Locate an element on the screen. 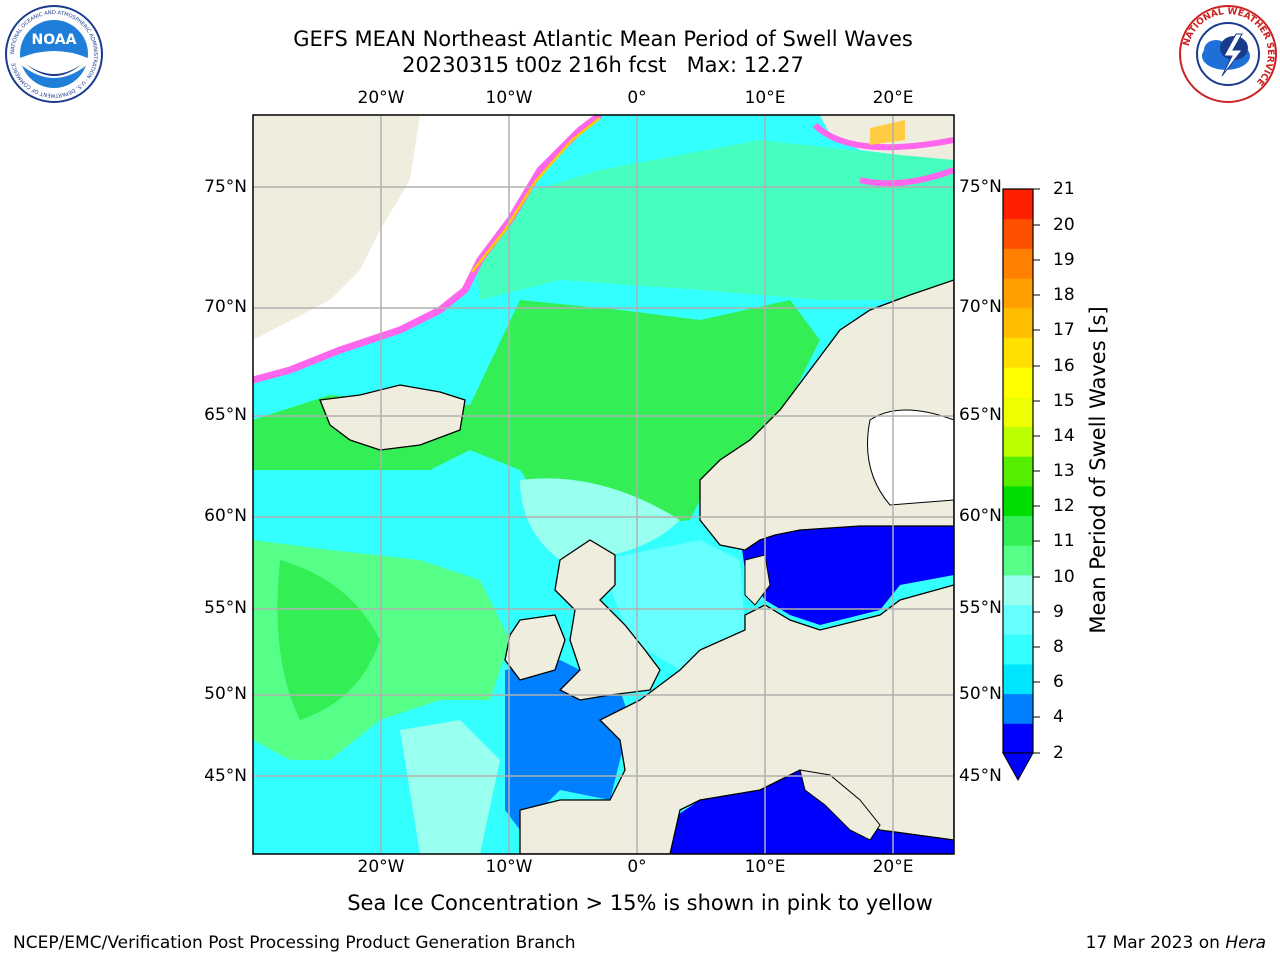 The height and width of the screenshot is (960, 1280). great-britain is located at coordinates (607, 620).